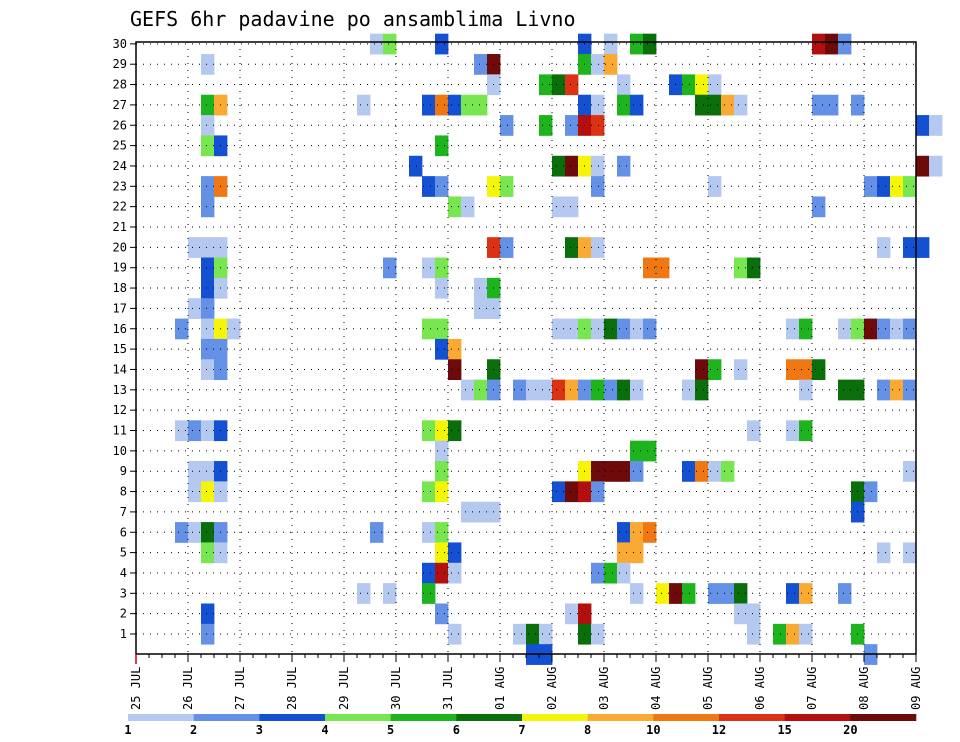 The width and height of the screenshot is (960, 742). Describe the element at coordinates (120, 410) in the screenshot. I see `y-tick-label: 12` at that location.